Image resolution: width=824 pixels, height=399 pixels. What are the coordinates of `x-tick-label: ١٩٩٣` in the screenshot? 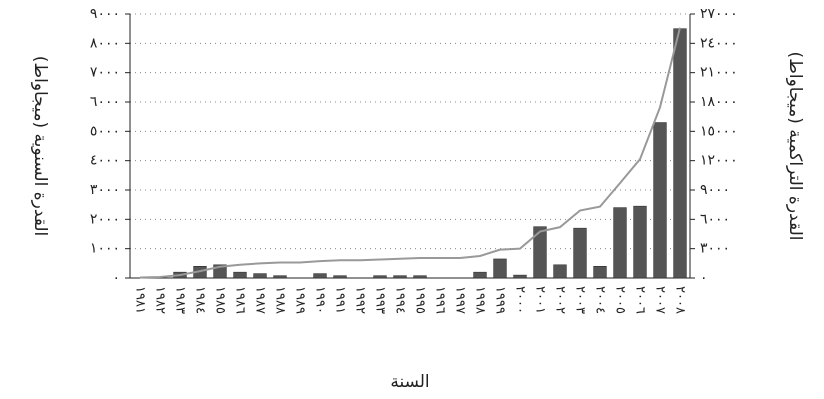 It's located at (380, 300).